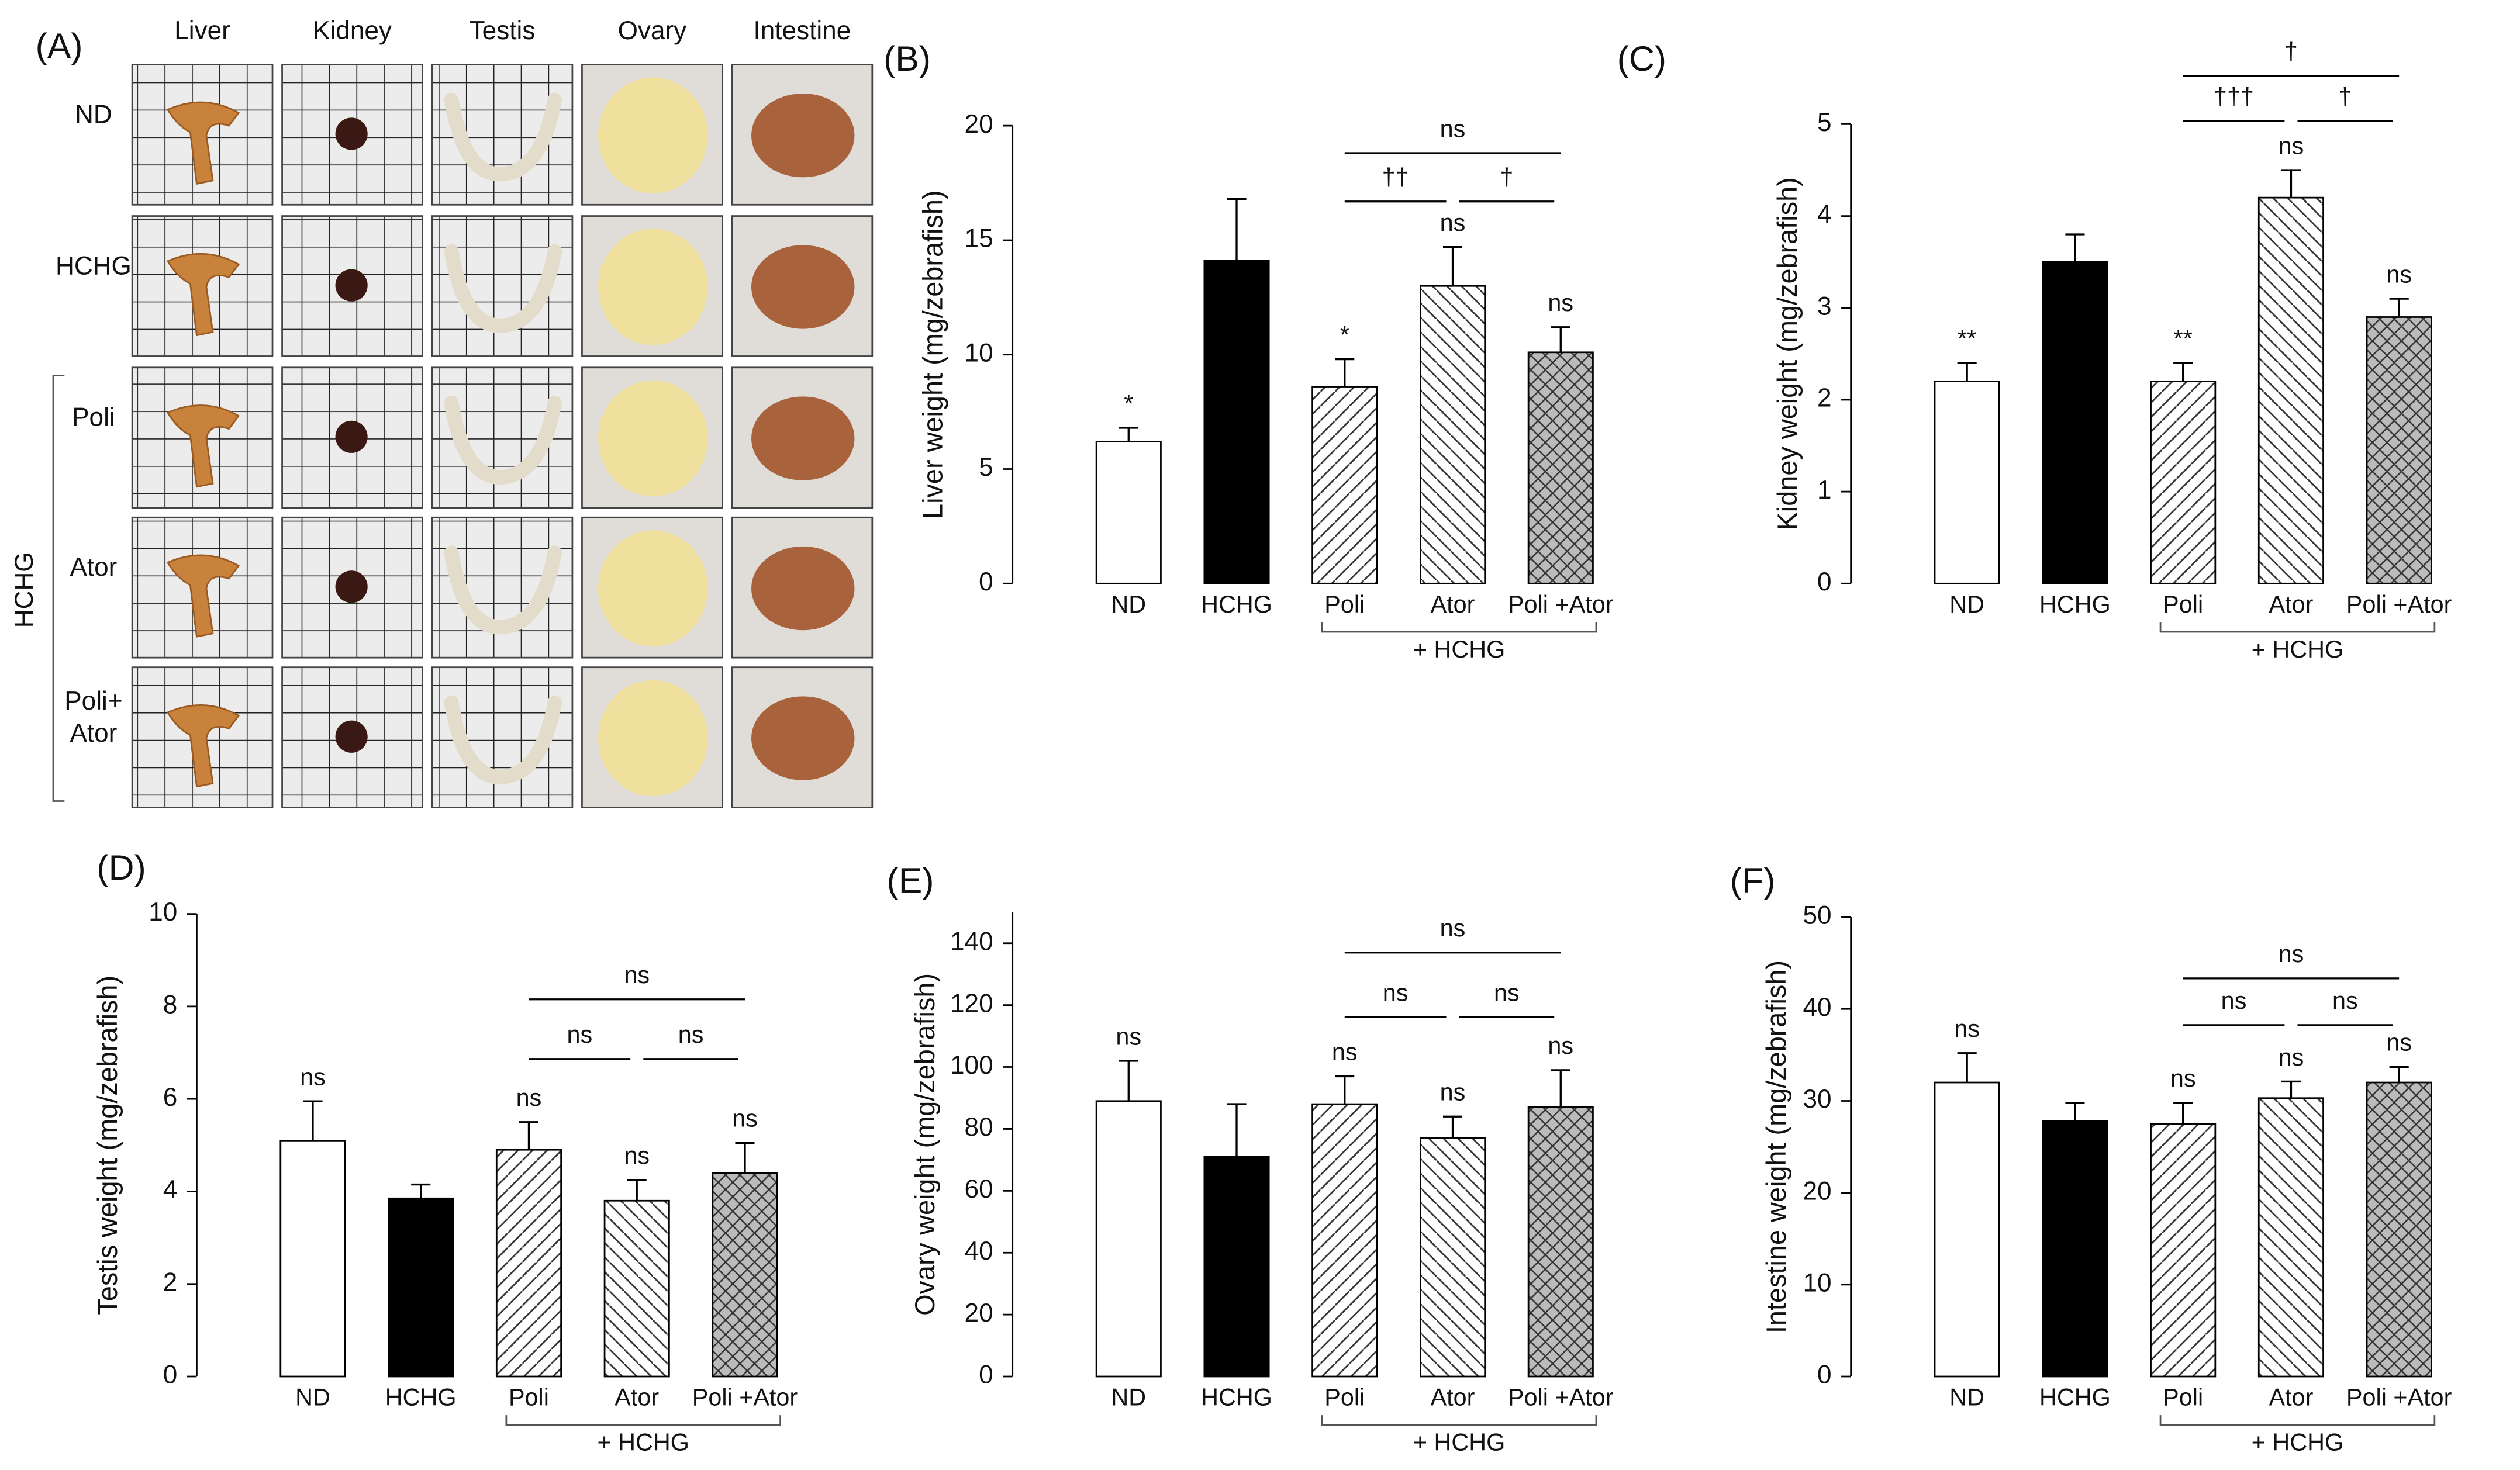 The image size is (2520, 1470). I want to click on panel-label: (B), so click(907, 58).